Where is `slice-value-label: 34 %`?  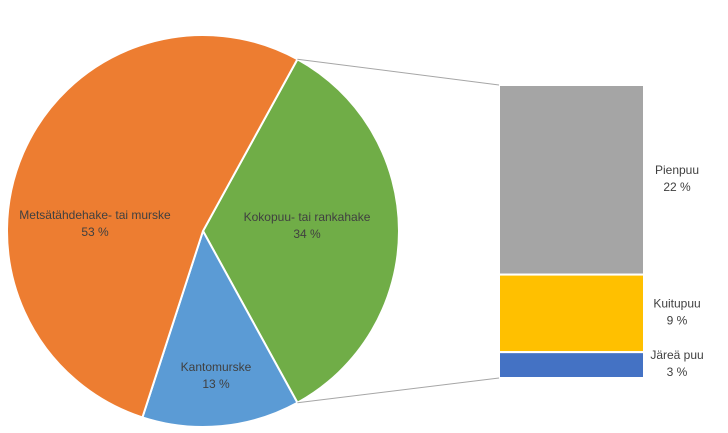 slice-value-label: 34 % is located at coordinates (307, 234).